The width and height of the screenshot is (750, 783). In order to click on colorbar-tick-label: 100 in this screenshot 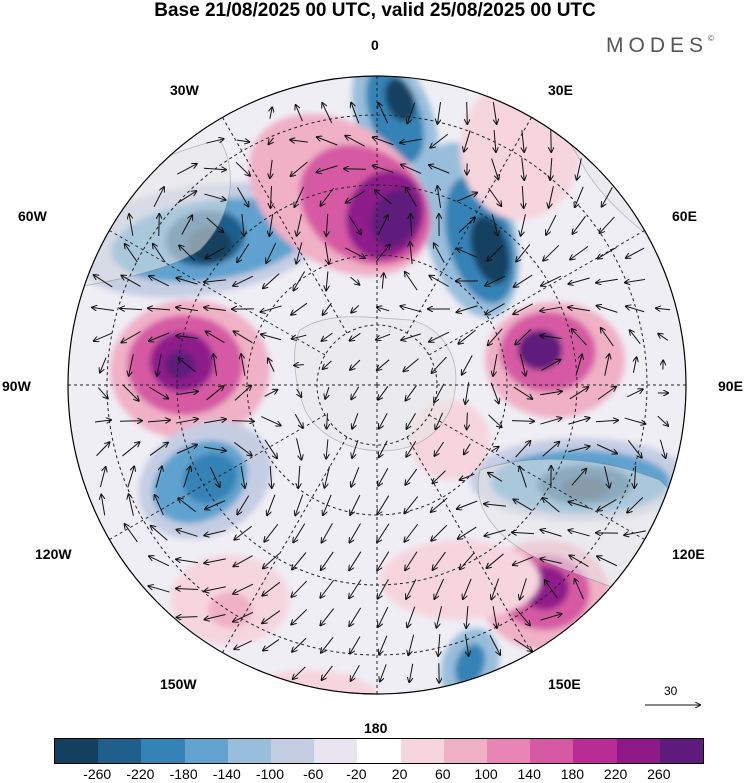, I will do `click(486, 774)`.